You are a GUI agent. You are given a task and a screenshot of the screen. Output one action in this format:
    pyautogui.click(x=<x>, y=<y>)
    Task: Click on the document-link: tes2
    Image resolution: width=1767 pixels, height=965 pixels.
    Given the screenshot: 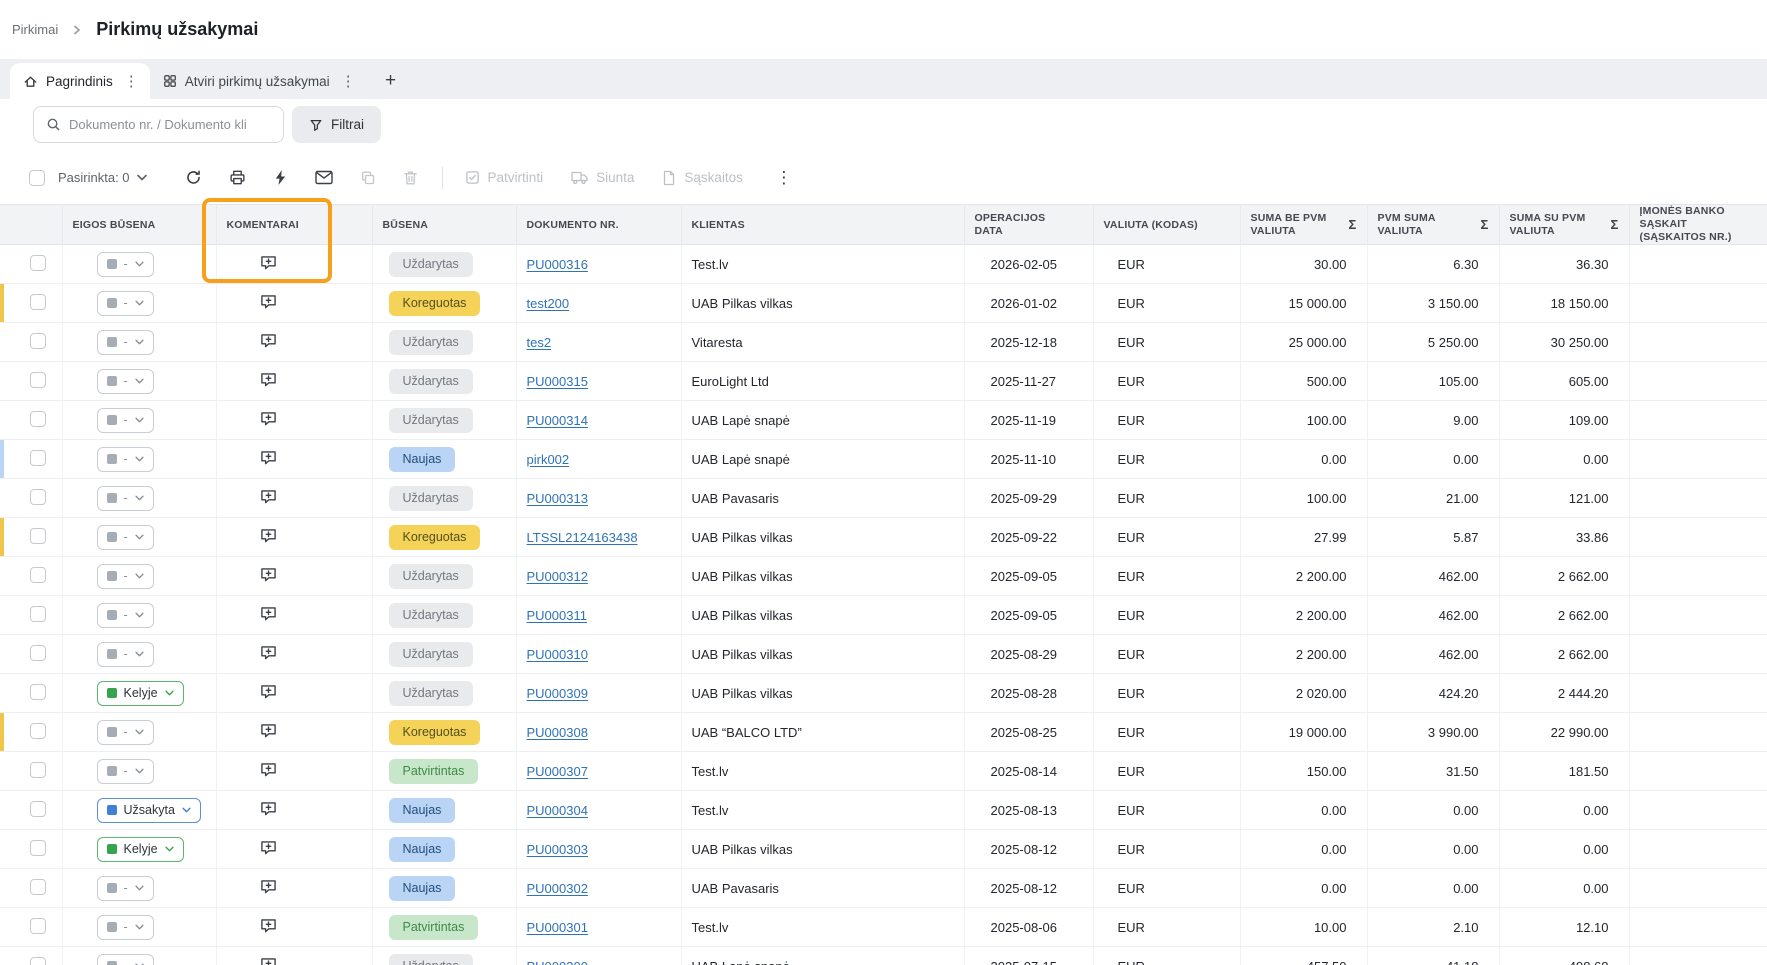 What is the action you would take?
    pyautogui.click(x=539, y=342)
    